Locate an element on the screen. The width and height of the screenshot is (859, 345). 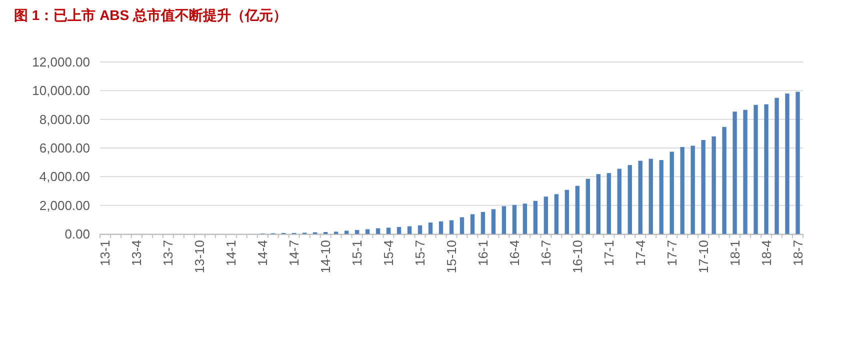
x-tick-label: 17-10 is located at coordinates (703, 257).